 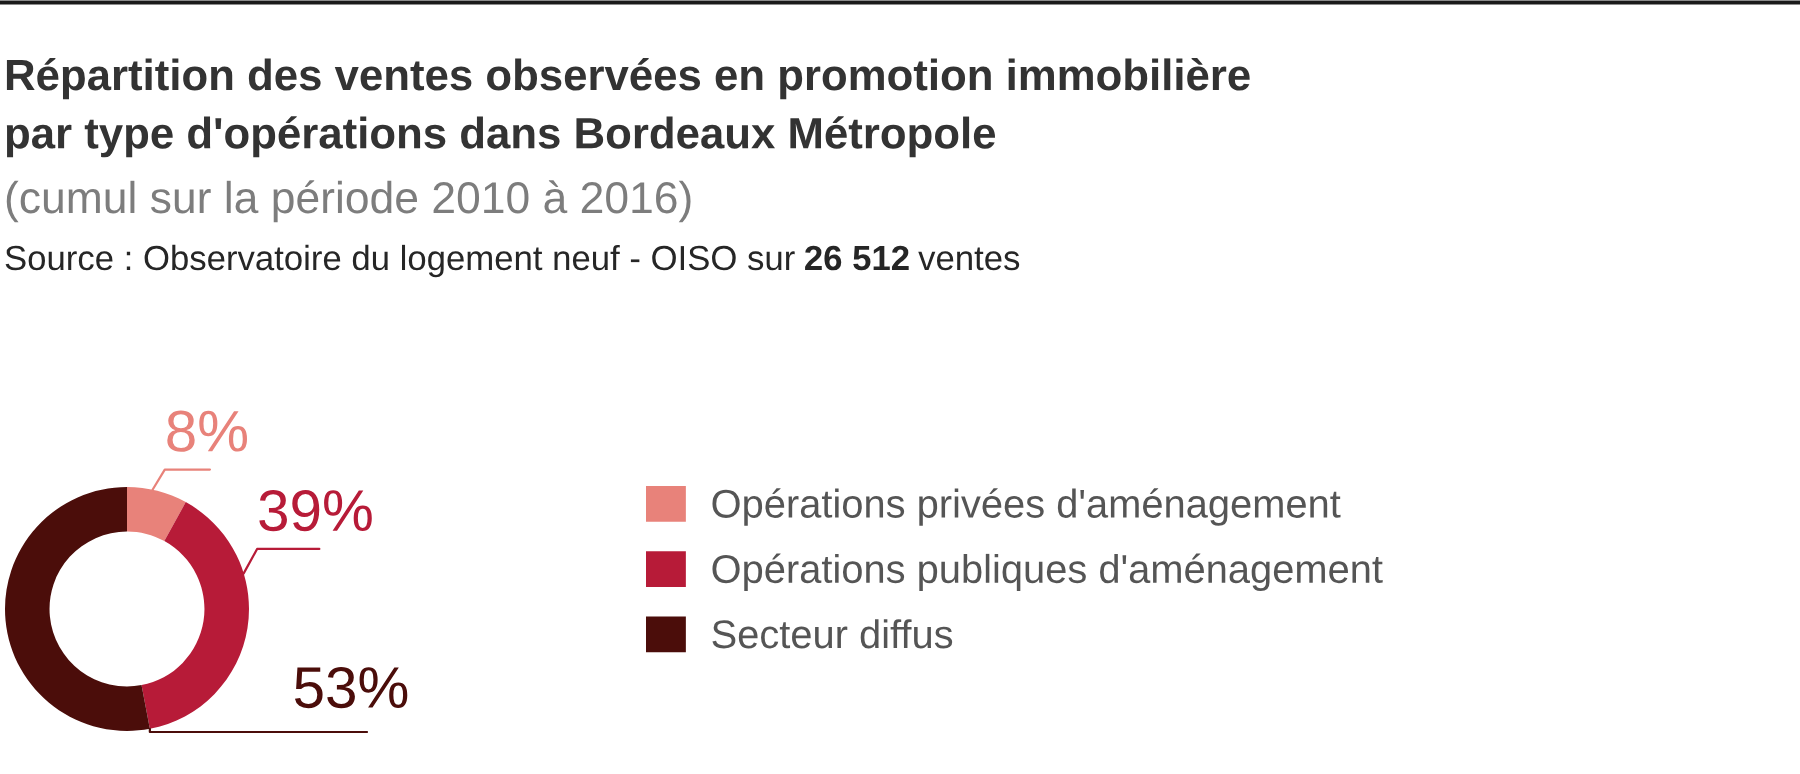 What do you see at coordinates (207, 431) in the screenshot?
I see `data-label: 8%` at bounding box center [207, 431].